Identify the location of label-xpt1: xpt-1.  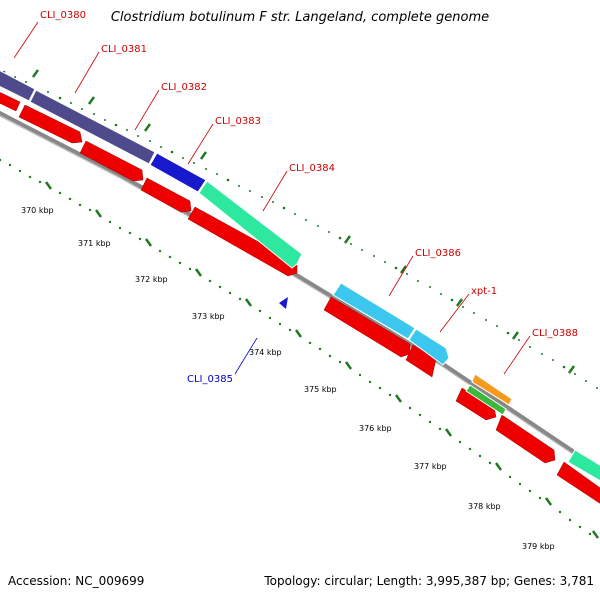
(484, 291).